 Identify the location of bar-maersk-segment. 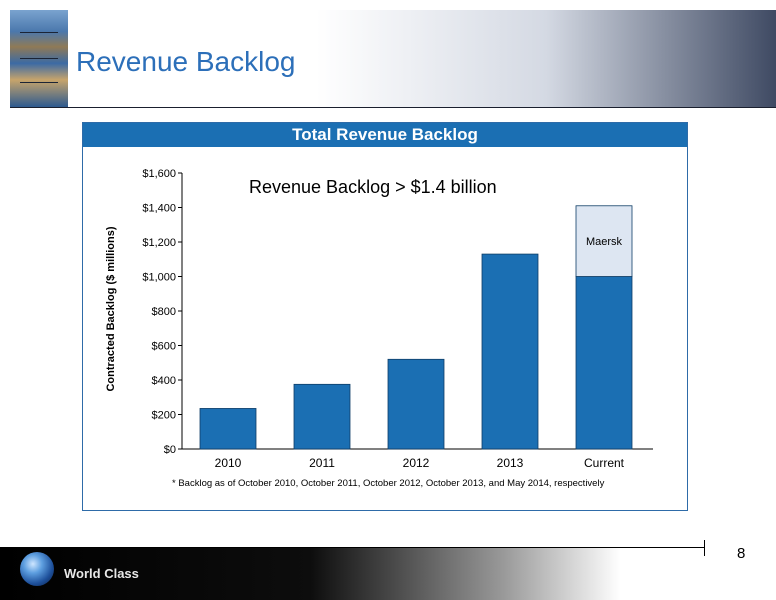
(604, 241).